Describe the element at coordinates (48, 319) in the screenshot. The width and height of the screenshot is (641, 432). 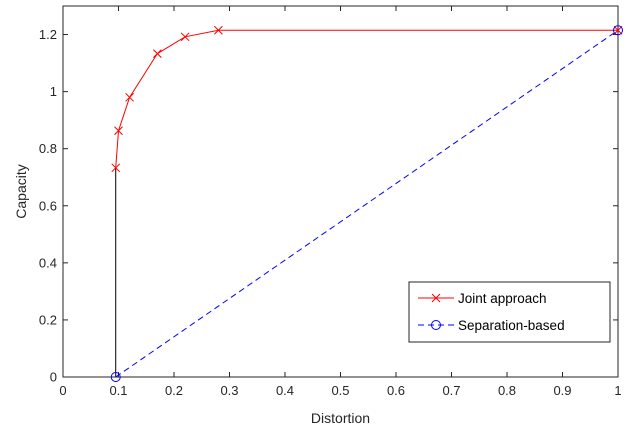
I see `y-tick-label: 0.2` at that location.